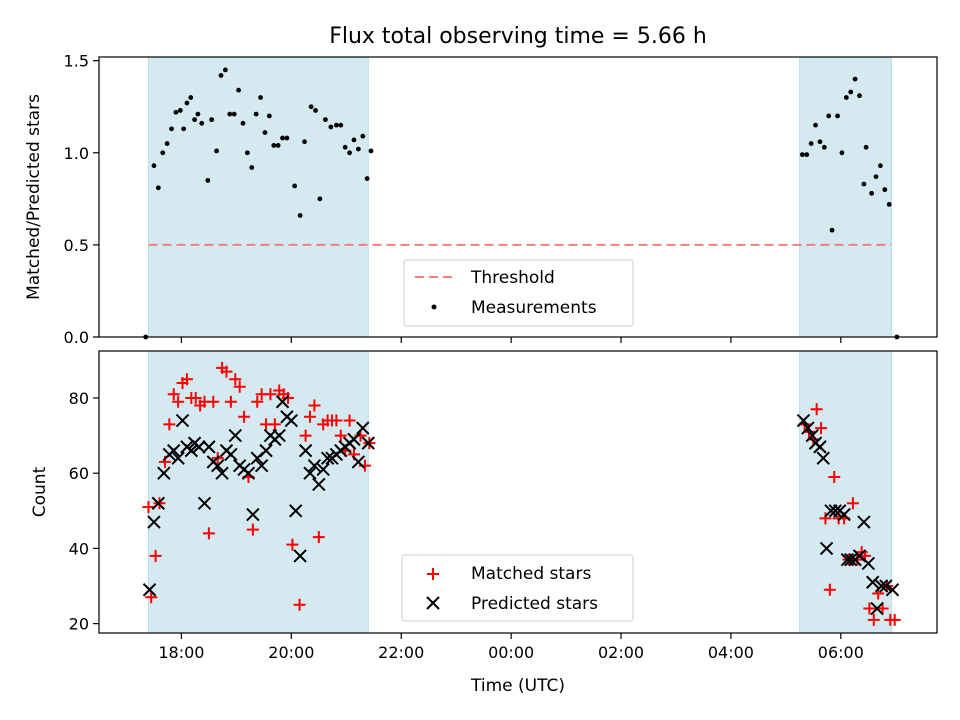 Image resolution: width=960 pixels, height=720 pixels. I want to click on y-tick-label: 1.0, so click(76, 153).